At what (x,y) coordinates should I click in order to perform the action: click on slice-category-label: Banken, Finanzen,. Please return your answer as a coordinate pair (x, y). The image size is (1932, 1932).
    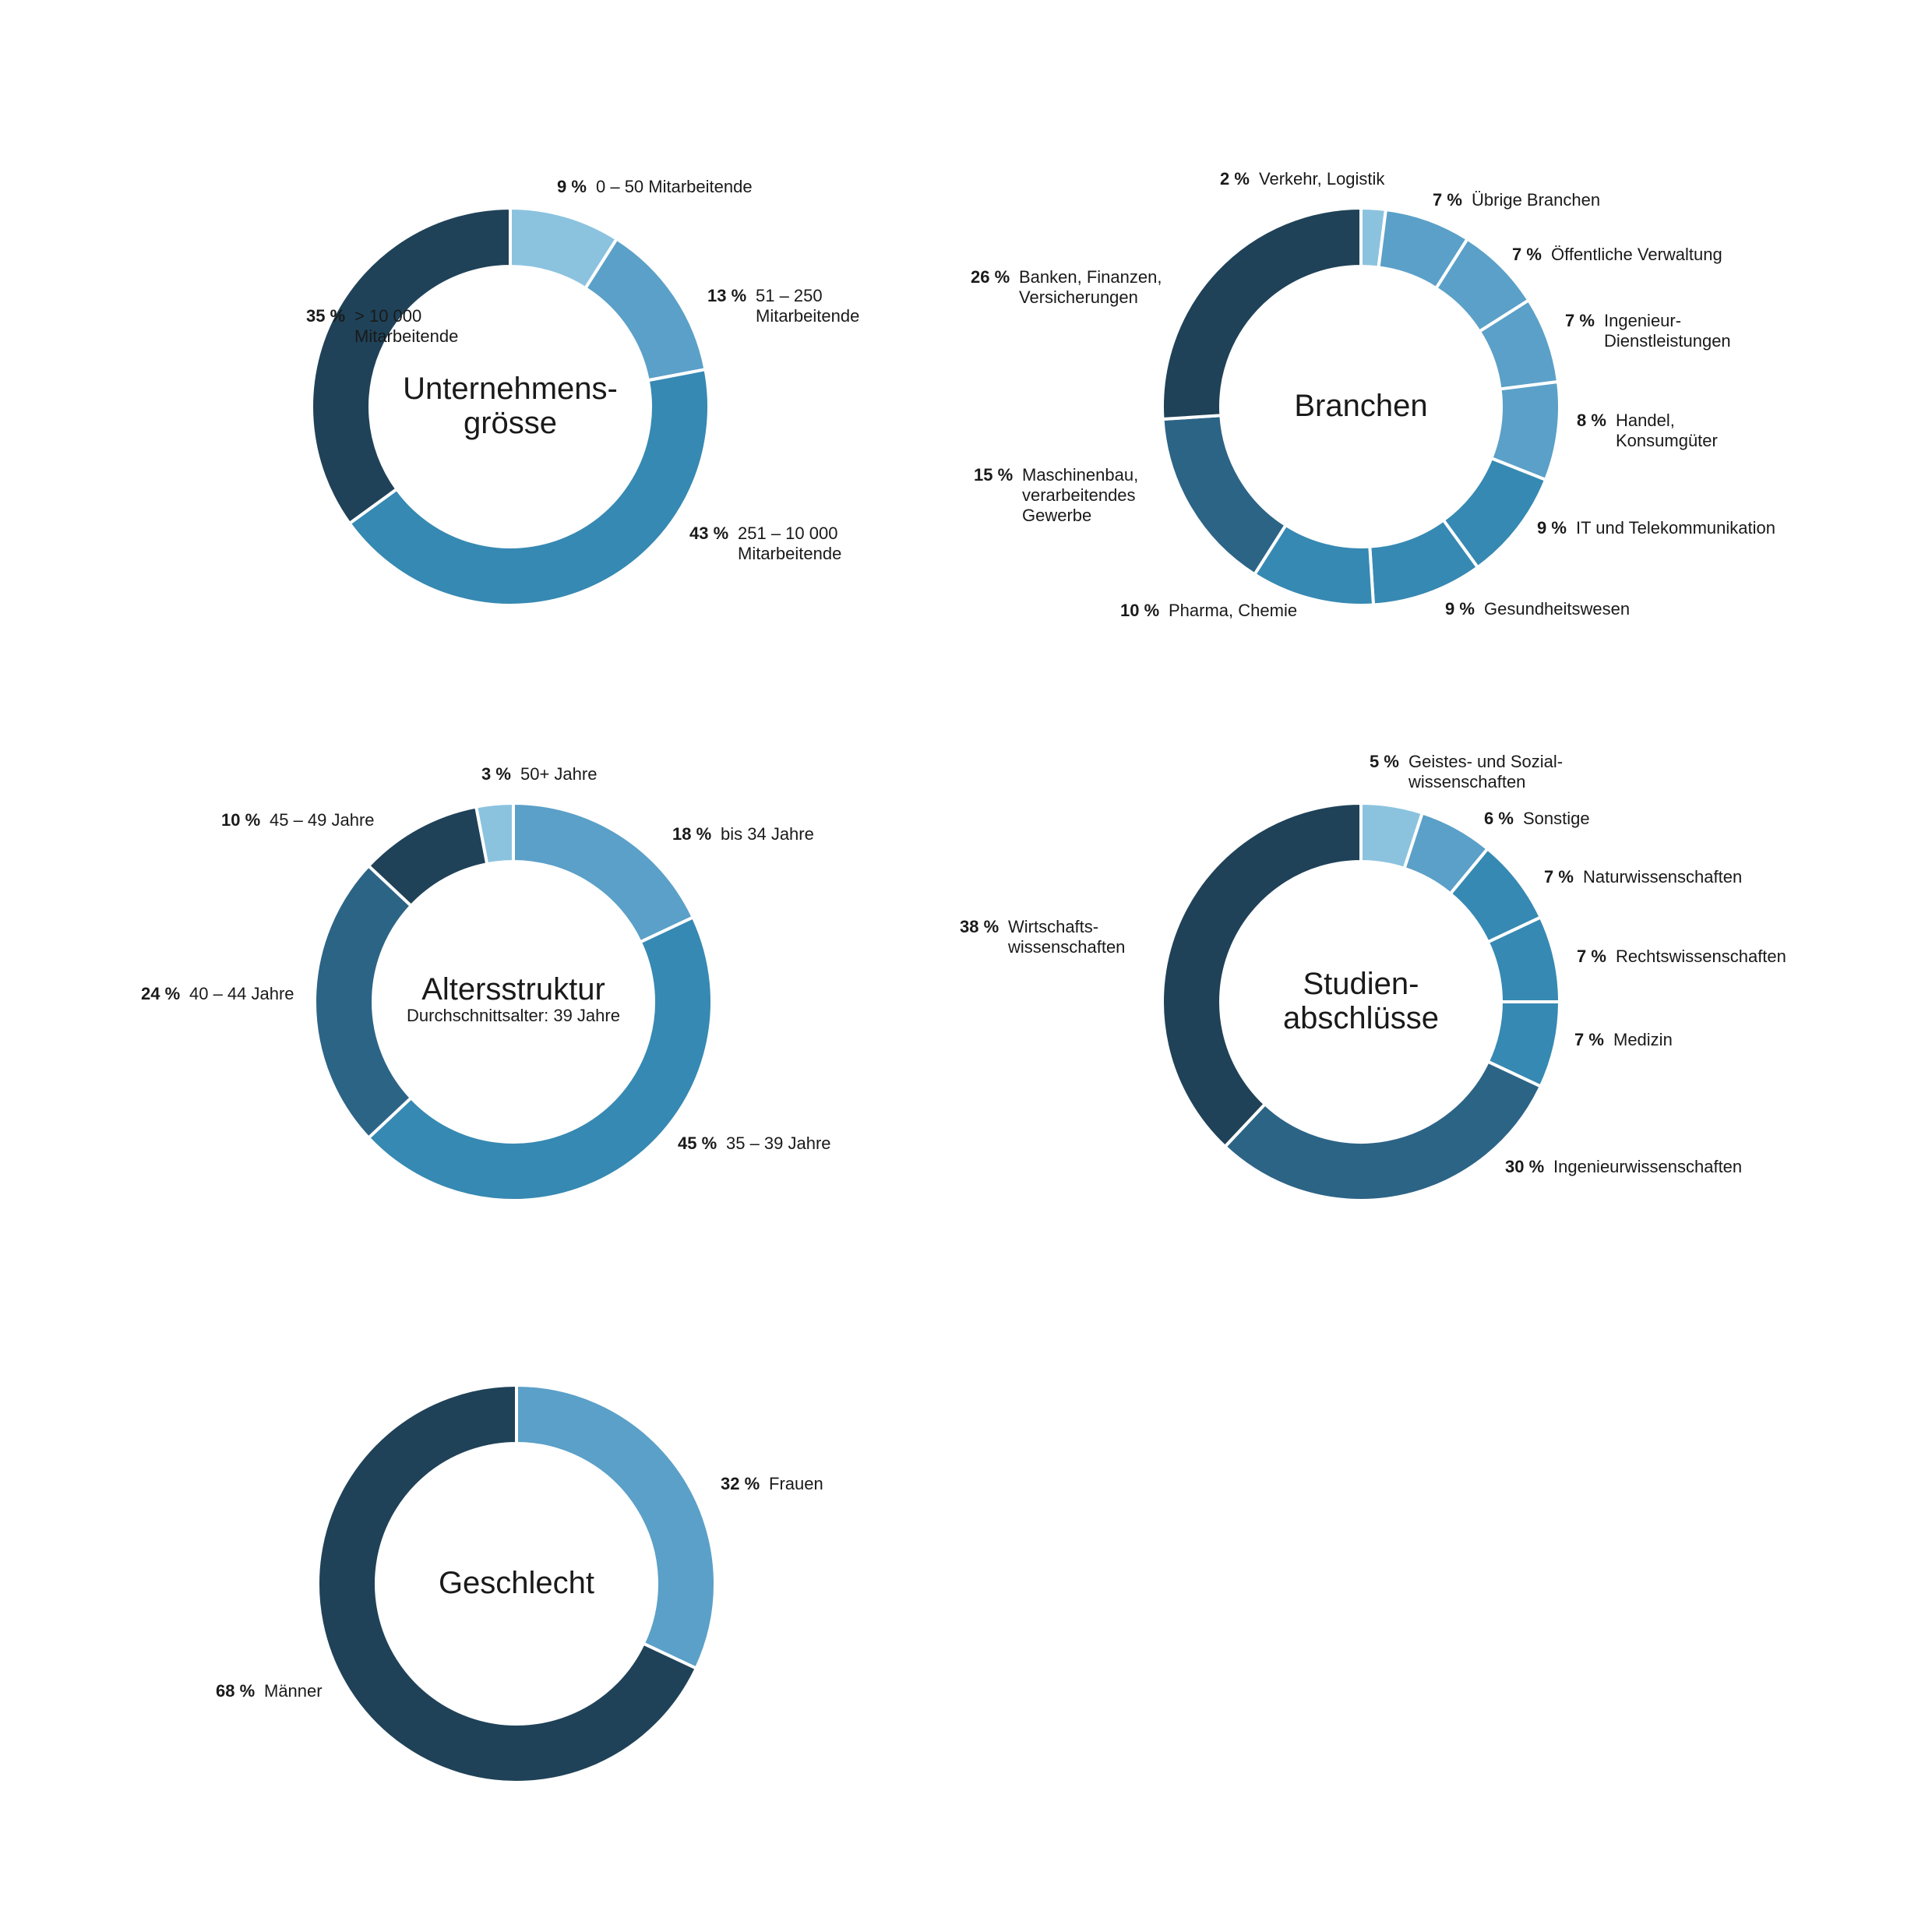
    Looking at the image, I should click on (1090, 277).